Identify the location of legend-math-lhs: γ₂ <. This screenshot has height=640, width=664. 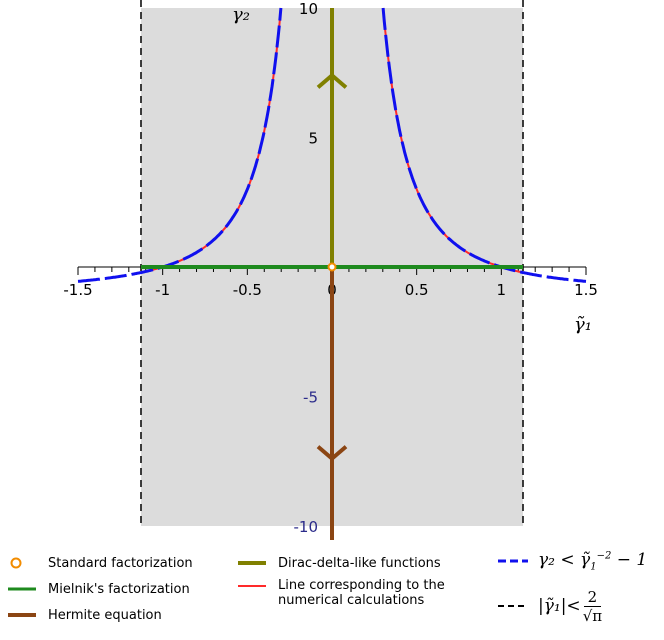
(559, 559).